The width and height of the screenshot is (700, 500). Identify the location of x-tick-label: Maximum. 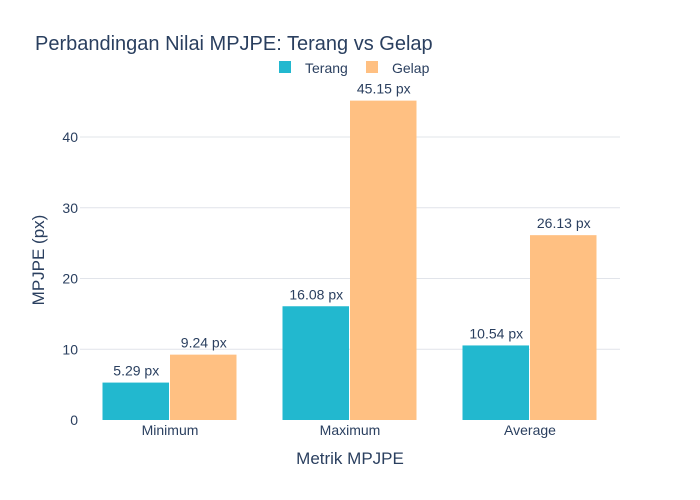
(350, 430).